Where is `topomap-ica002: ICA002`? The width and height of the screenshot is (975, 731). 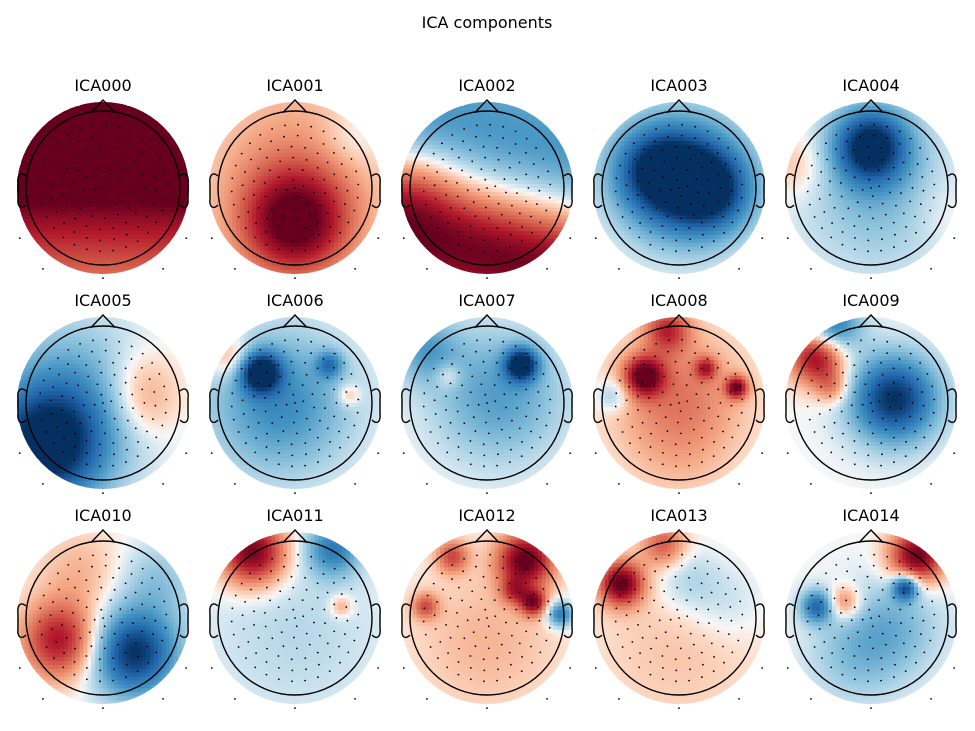
topomap-ica002: ICA002 is located at coordinates (487, 177).